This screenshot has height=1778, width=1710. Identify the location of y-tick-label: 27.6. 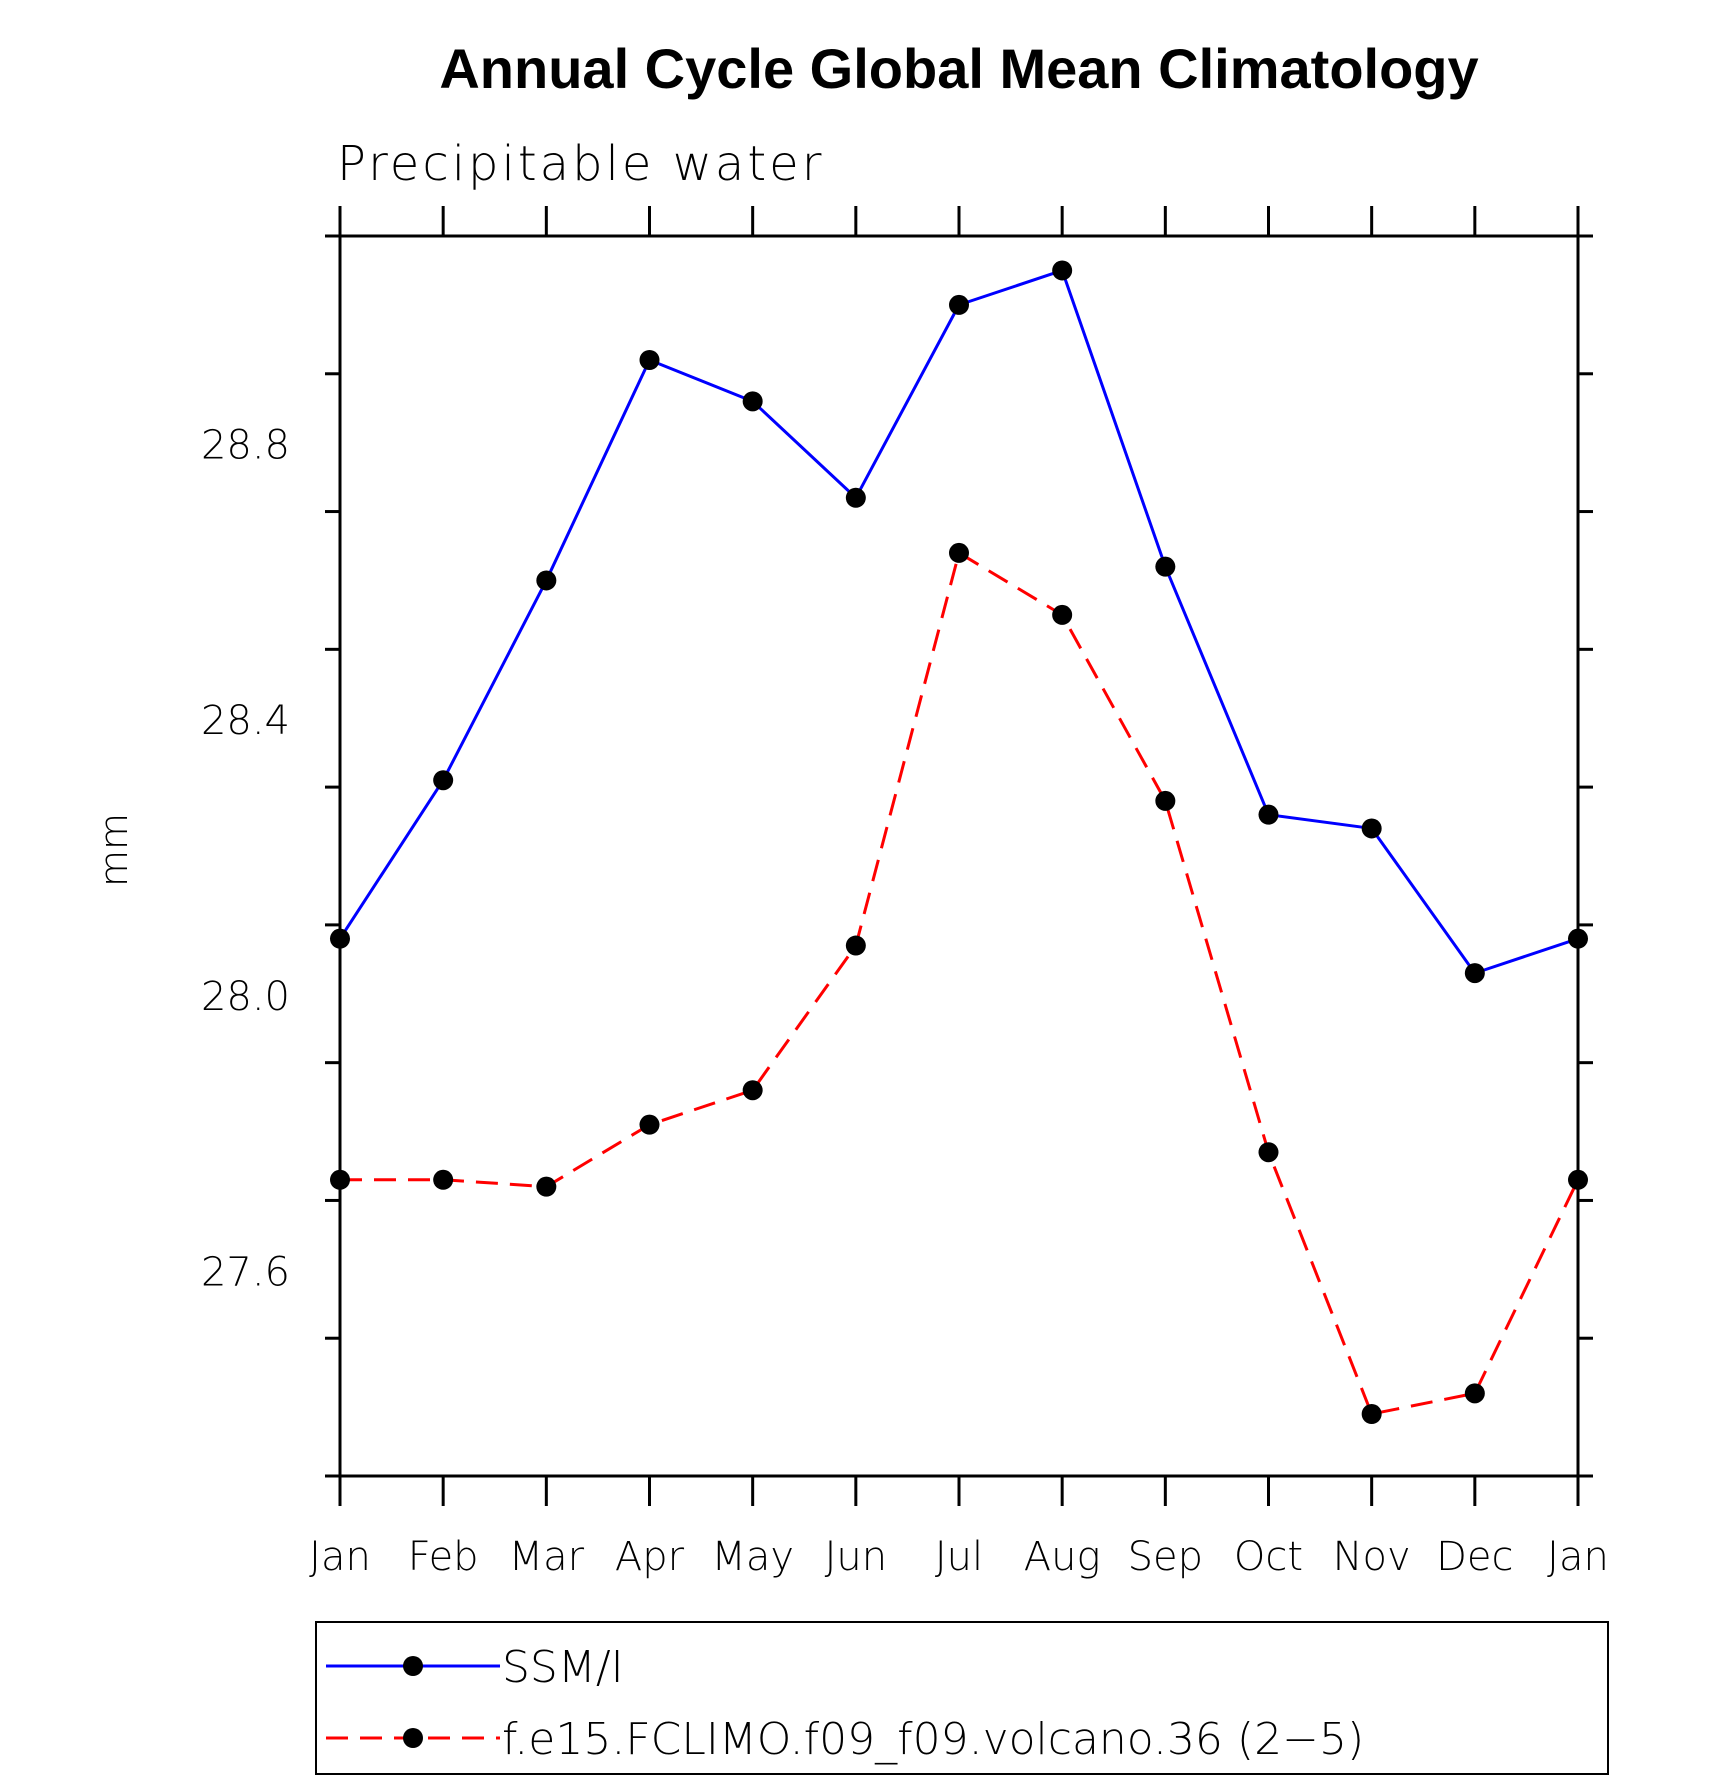
(245, 1272).